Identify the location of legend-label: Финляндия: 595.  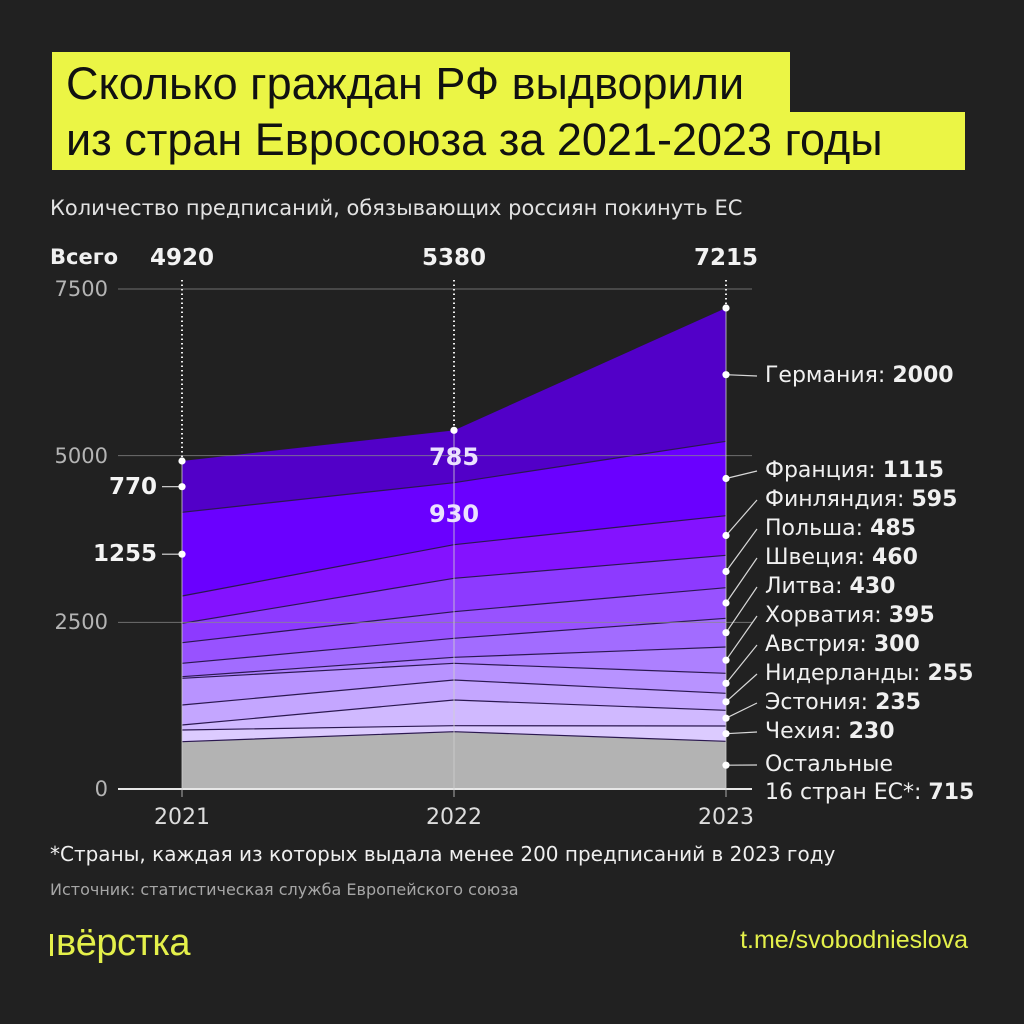
(861, 500).